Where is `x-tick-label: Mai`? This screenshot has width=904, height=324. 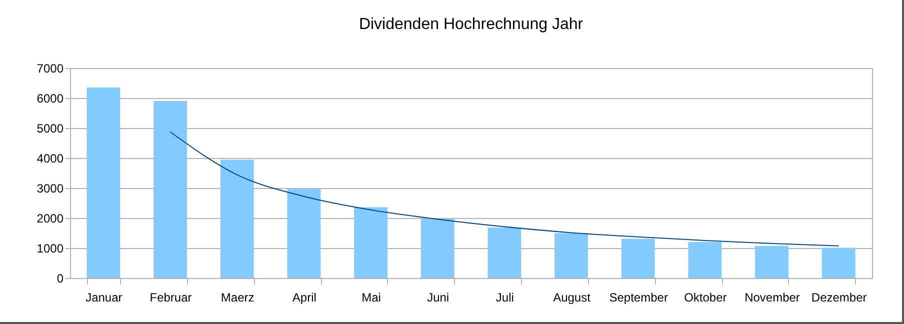 x-tick-label: Mai is located at coordinates (371, 297).